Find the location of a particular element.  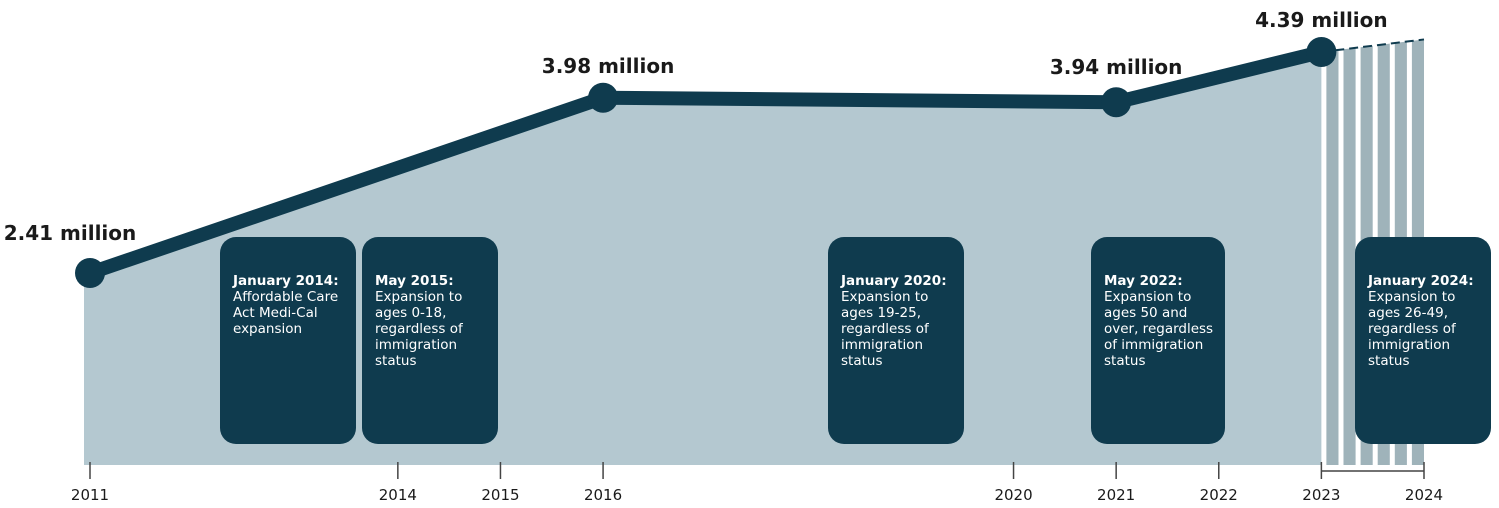

x-tick-label: 2022 is located at coordinates (1219, 495).